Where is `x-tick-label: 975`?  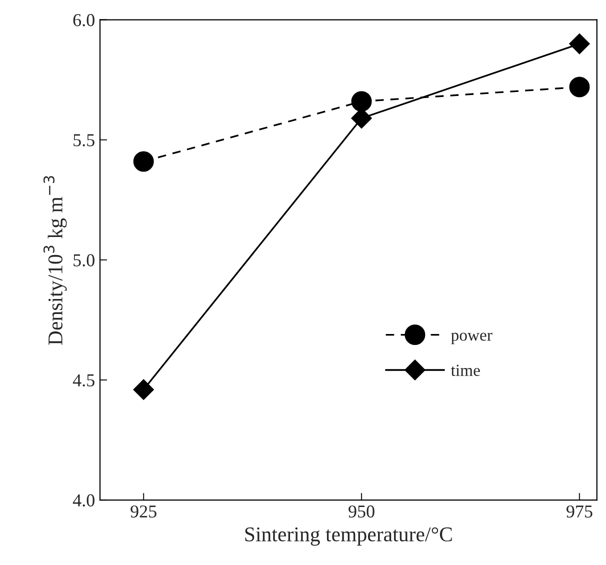 x-tick-label: 975 is located at coordinates (579, 511).